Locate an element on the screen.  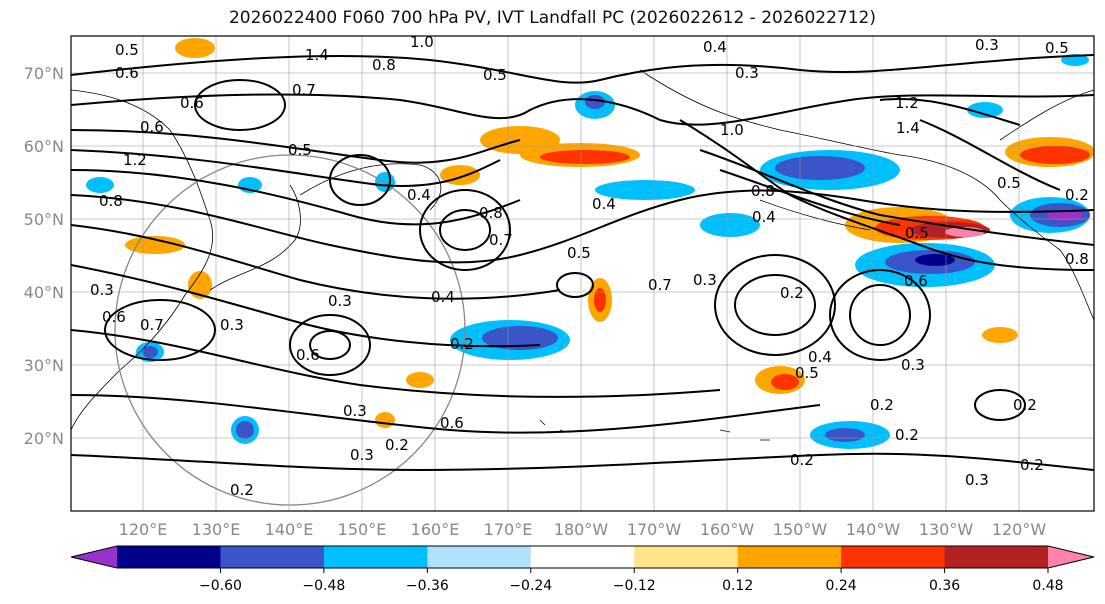
lon-label: 170°W is located at coordinates (654, 529).